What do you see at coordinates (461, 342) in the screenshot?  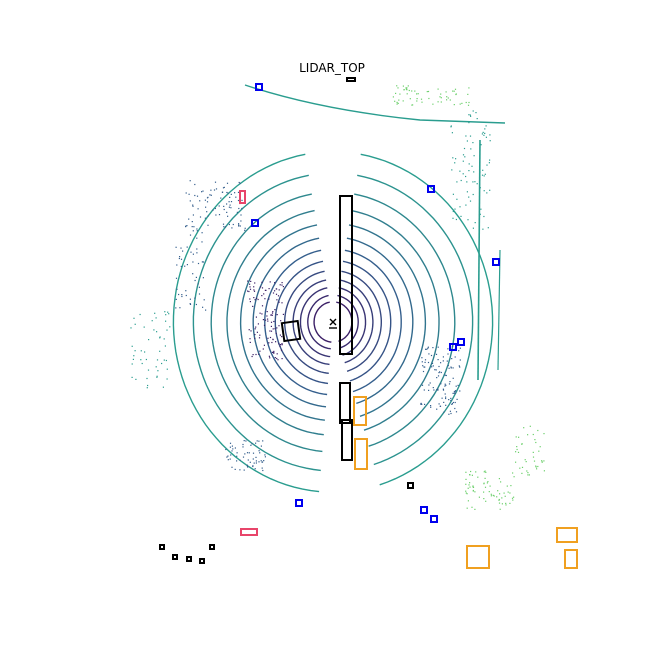 I see `pedestrian-box-outline` at bounding box center [461, 342].